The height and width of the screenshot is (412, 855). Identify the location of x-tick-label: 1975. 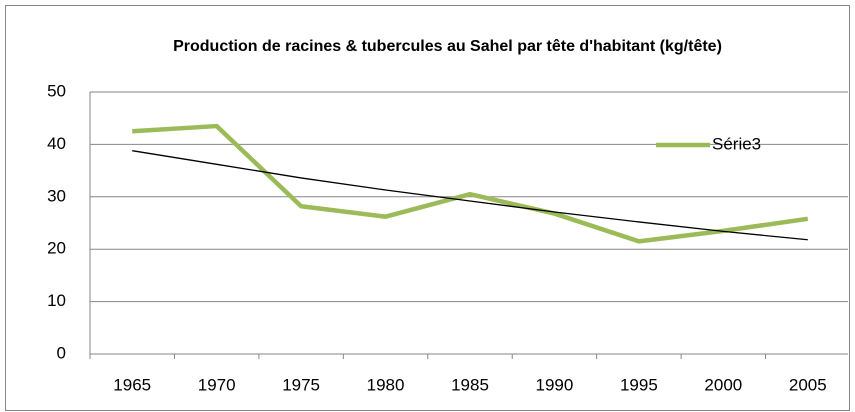
(301, 384).